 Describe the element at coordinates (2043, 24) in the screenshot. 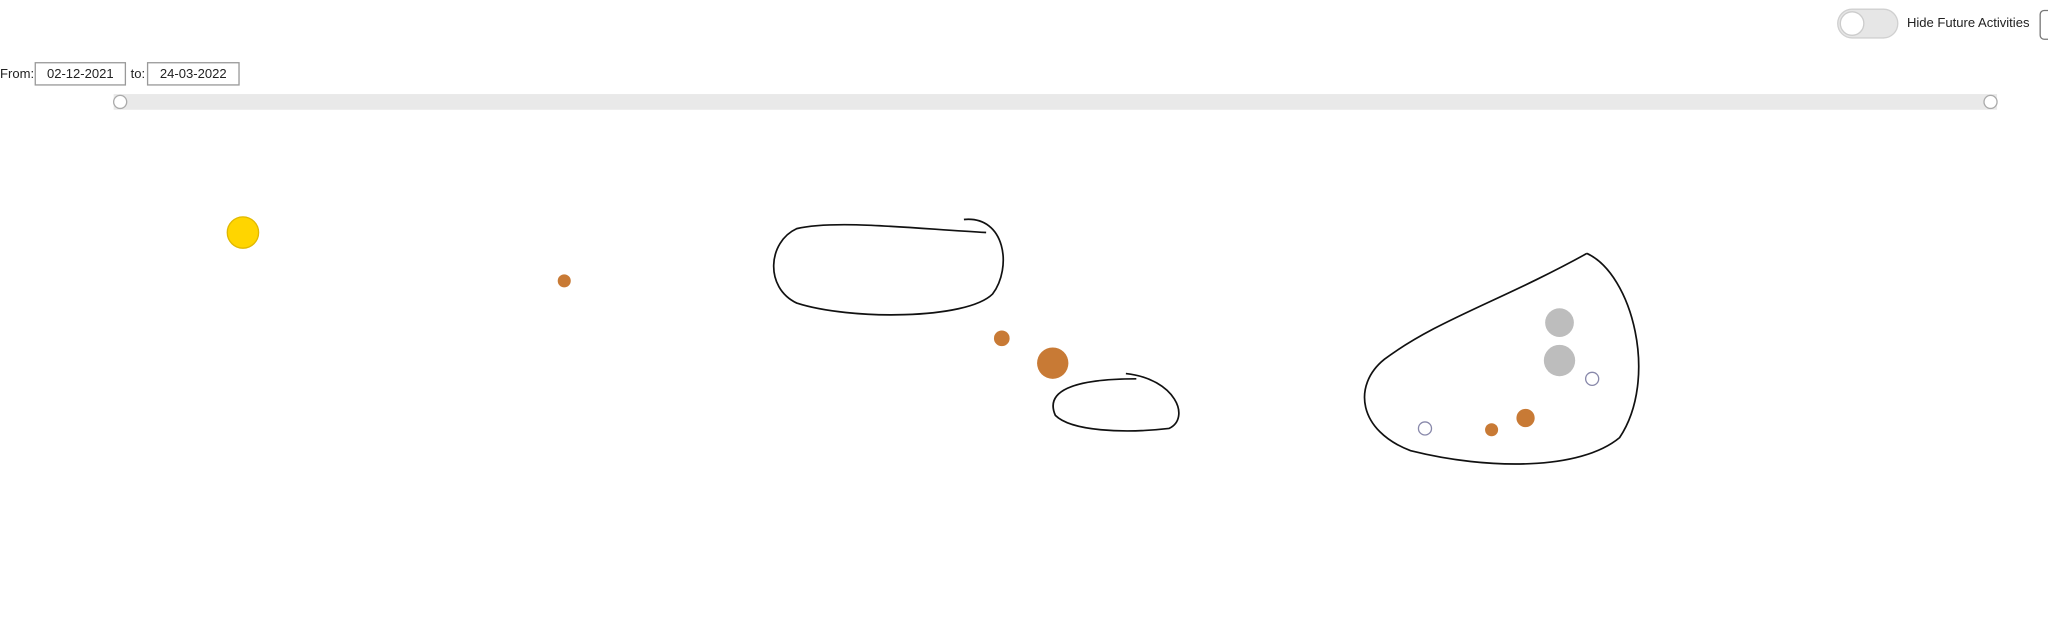

I see `edge-button` at that location.